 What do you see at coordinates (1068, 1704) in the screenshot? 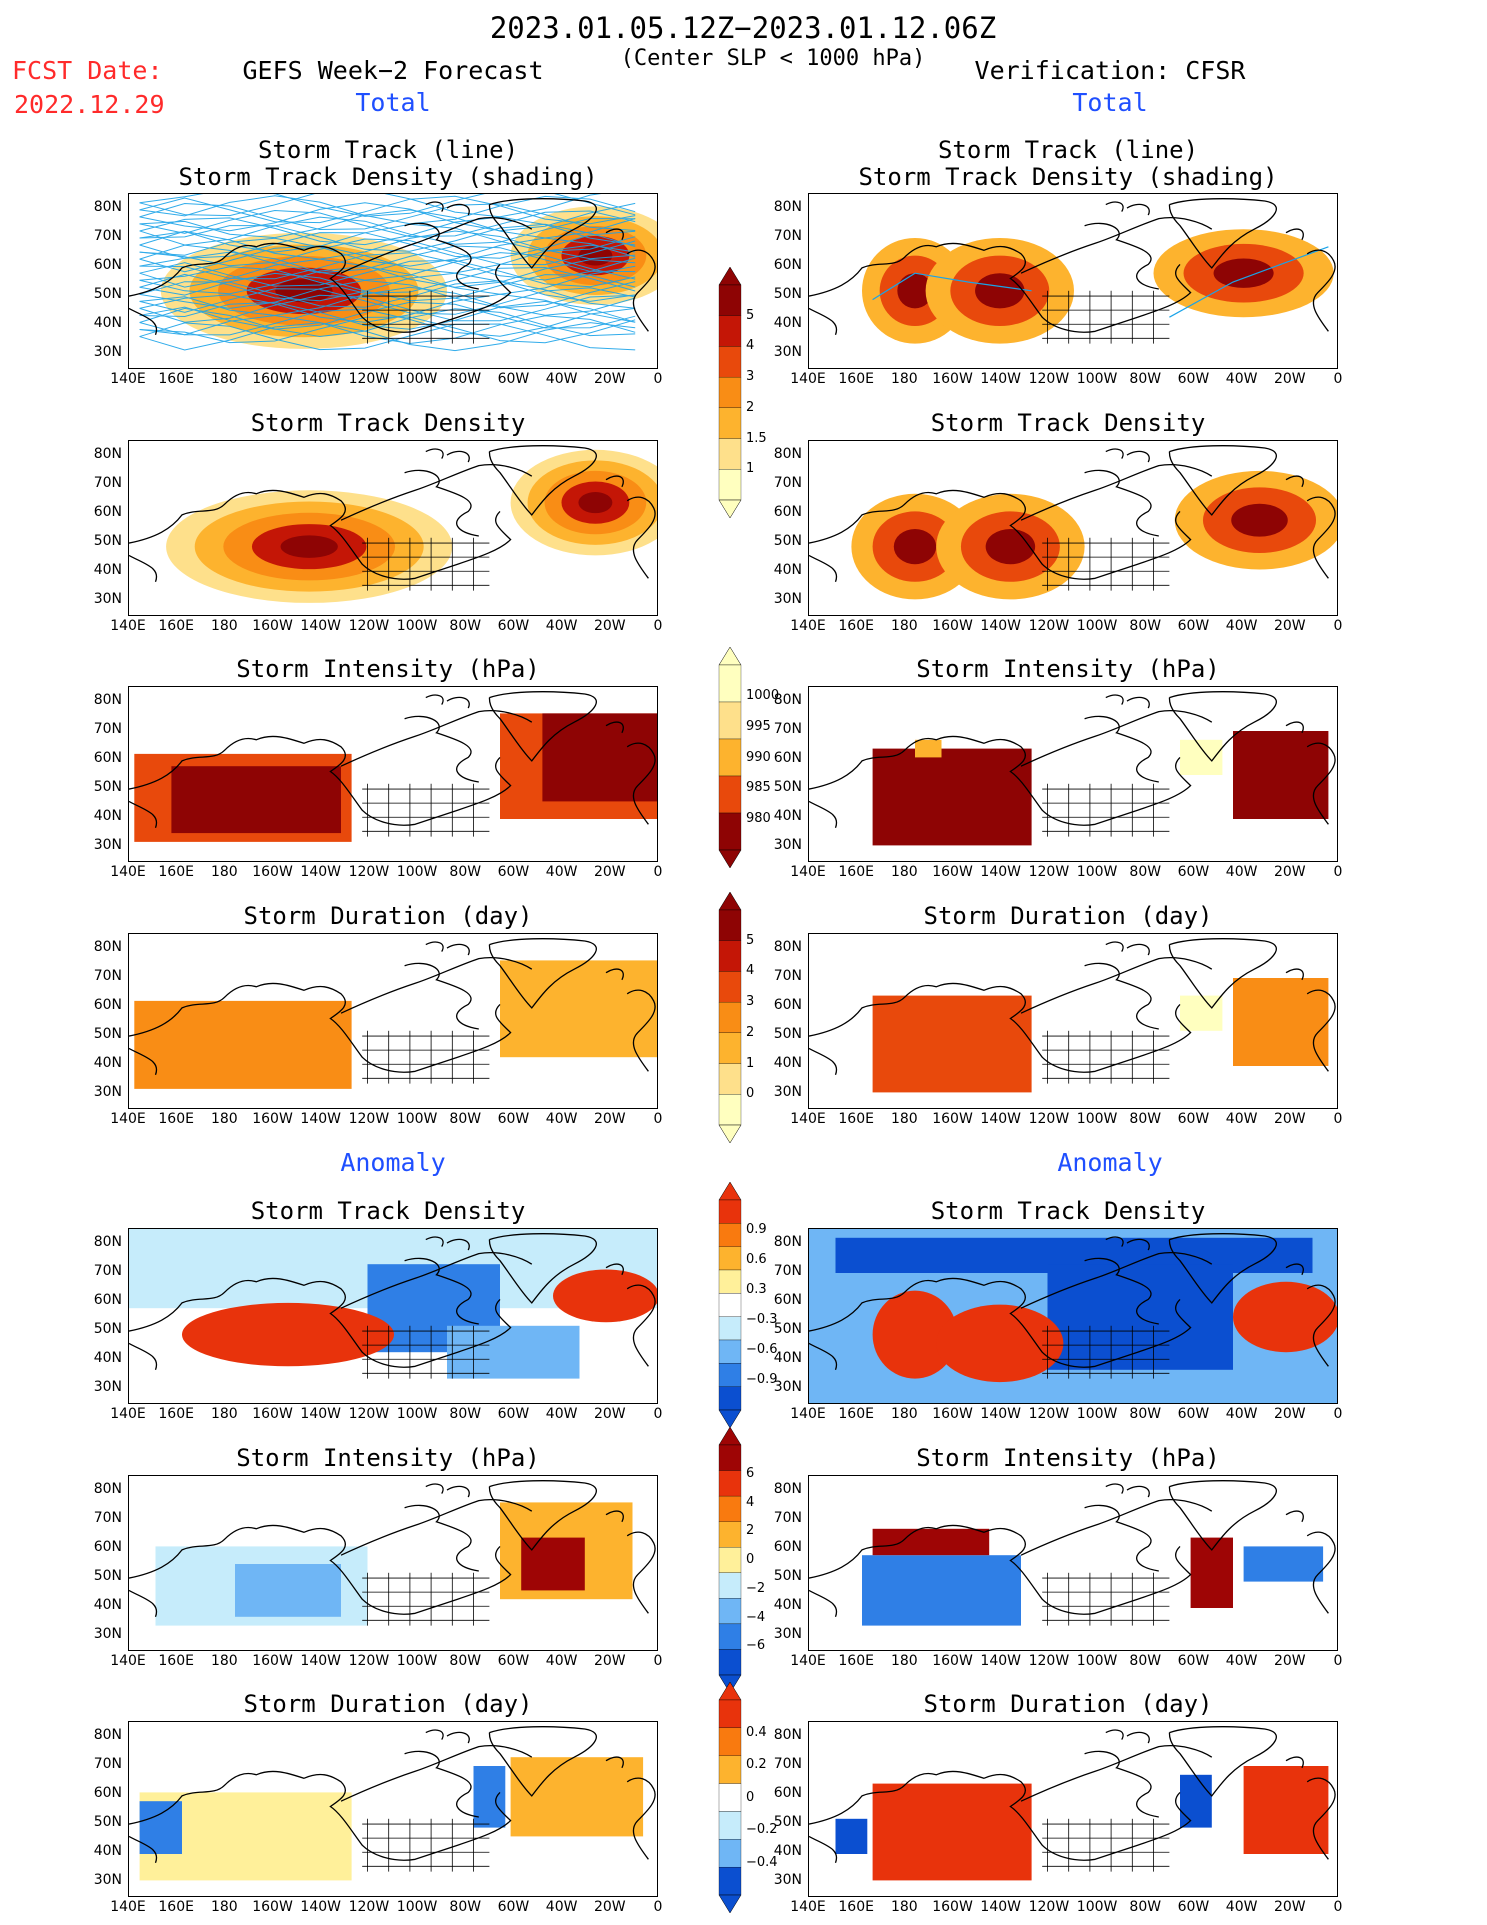
I see `panel-title: Storm Duration (day)` at bounding box center [1068, 1704].